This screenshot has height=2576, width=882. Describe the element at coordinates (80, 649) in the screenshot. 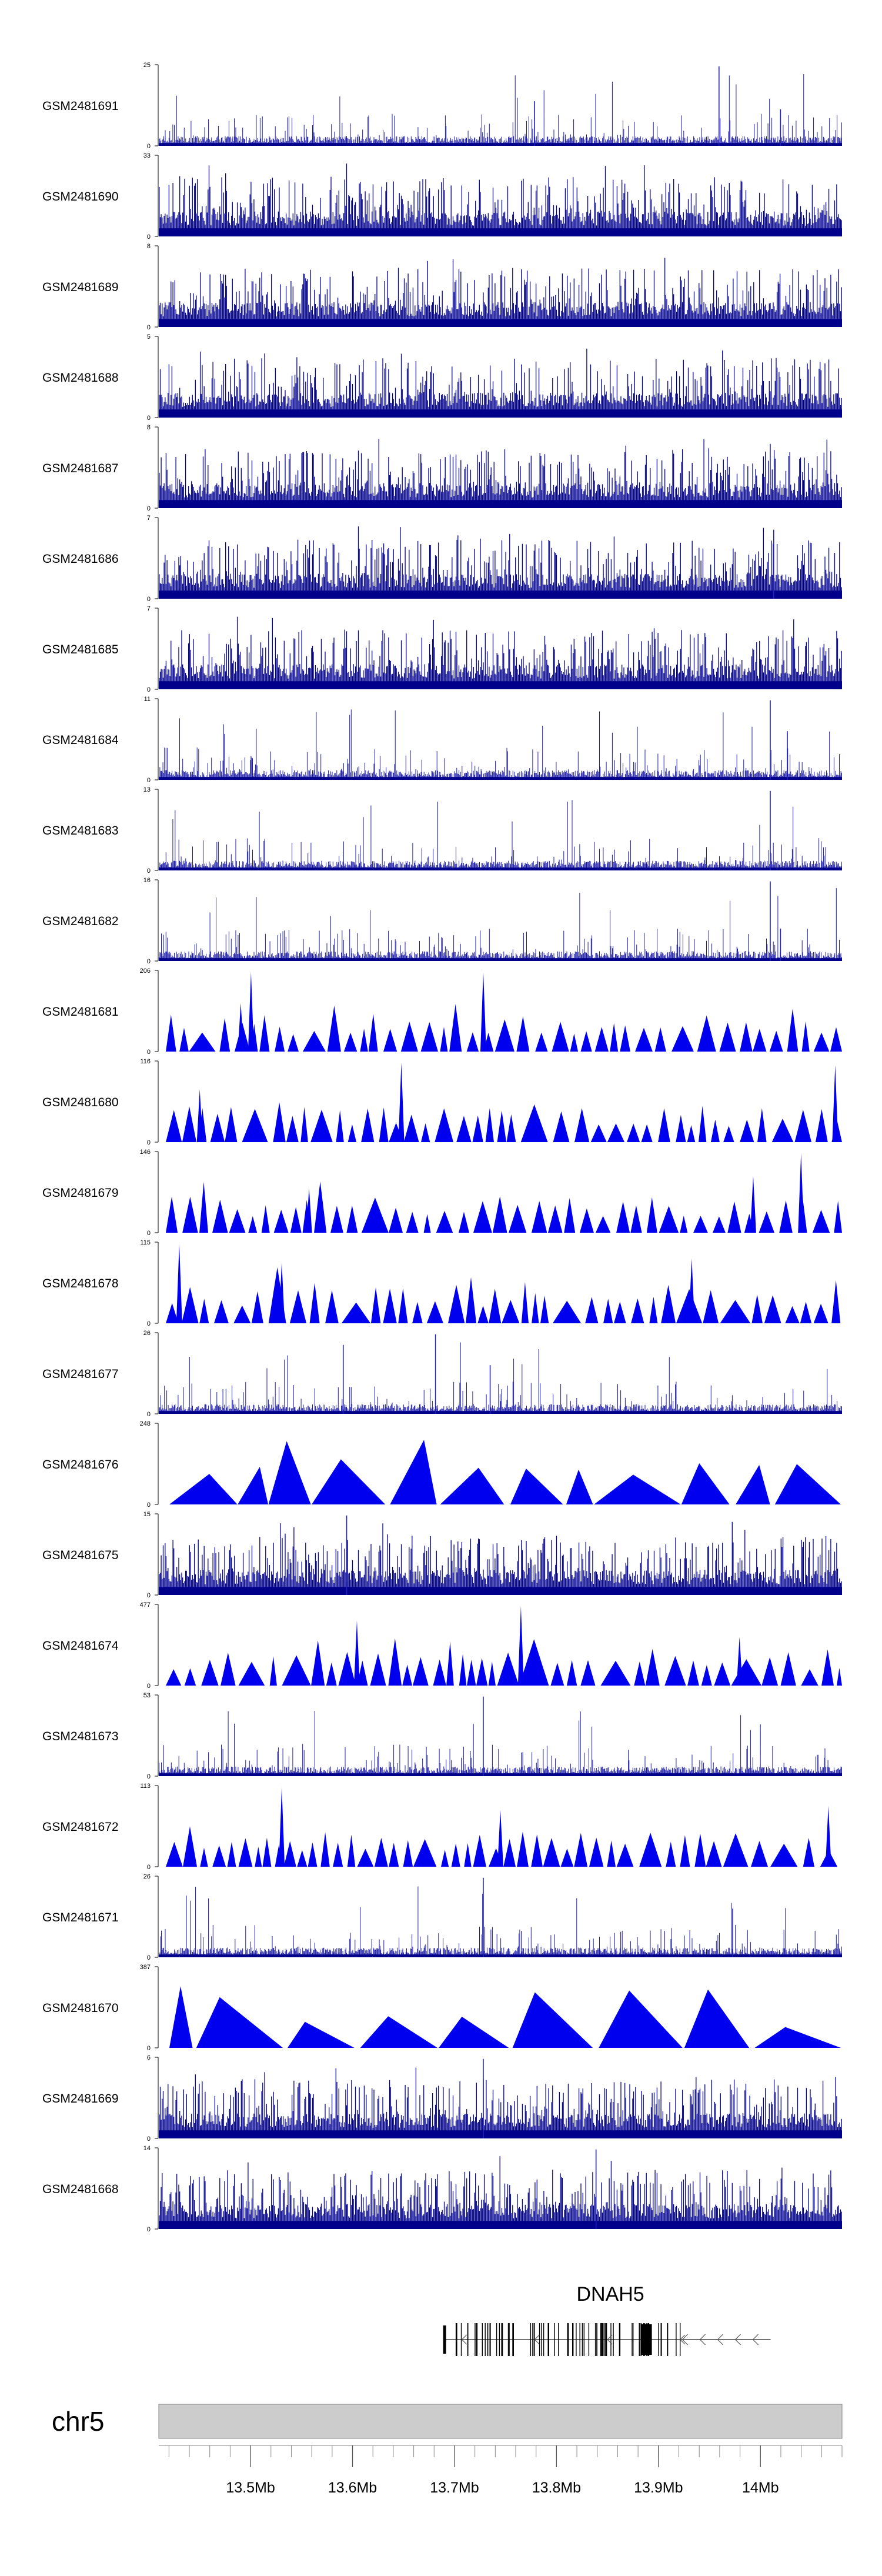

I see `track-label: GSM2481685` at that location.